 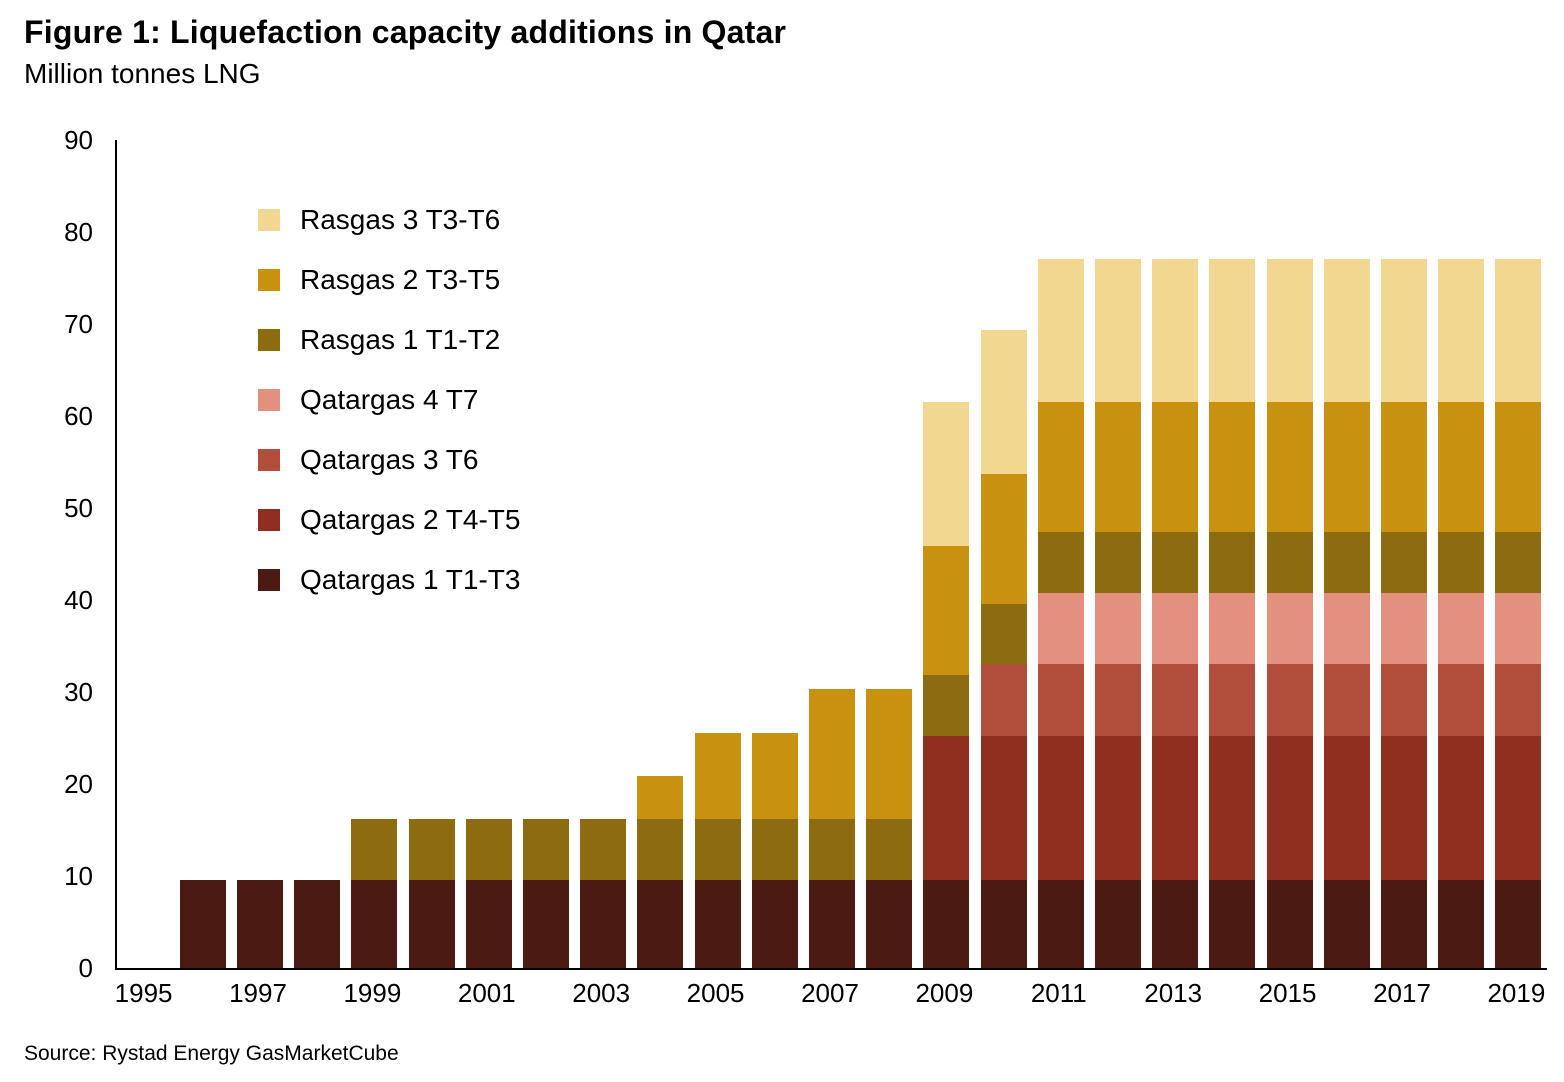 What do you see at coordinates (78, 600) in the screenshot?
I see `y-tick-label: 40` at bounding box center [78, 600].